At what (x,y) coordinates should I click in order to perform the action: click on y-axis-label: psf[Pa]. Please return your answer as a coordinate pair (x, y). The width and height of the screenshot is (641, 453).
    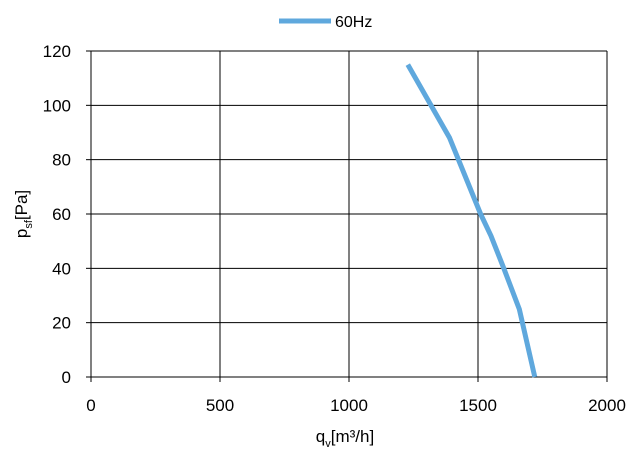
    Looking at the image, I should click on (23, 214).